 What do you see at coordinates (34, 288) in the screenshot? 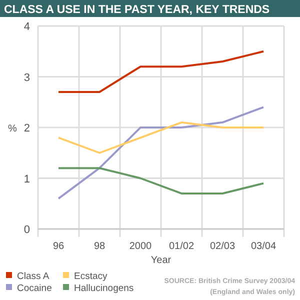
I see `legend-label: Cocaine` at bounding box center [34, 288].